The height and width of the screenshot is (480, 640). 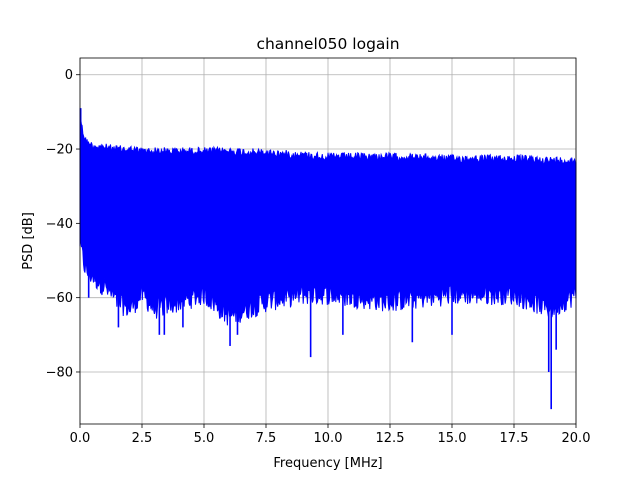 I want to click on y-axis-label: PSD [dB], so click(x=28, y=241).